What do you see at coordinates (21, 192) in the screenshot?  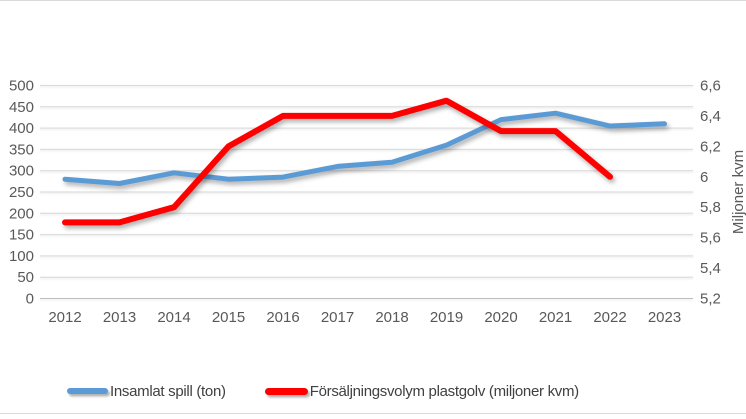 I see `svg-text: 250` at bounding box center [21, 192].